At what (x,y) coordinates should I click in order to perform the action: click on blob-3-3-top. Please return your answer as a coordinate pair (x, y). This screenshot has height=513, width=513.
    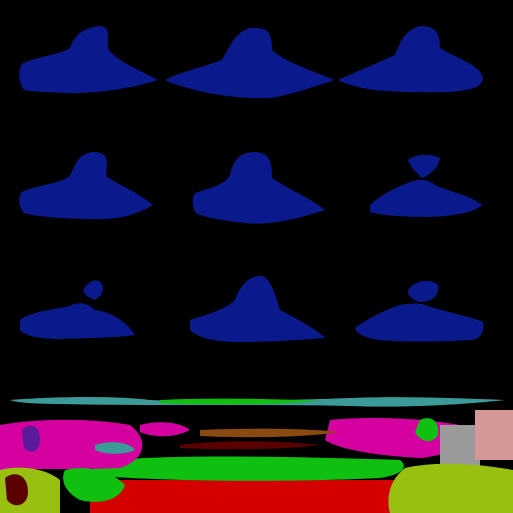
    Looking at the image, I should click on (423, 291).